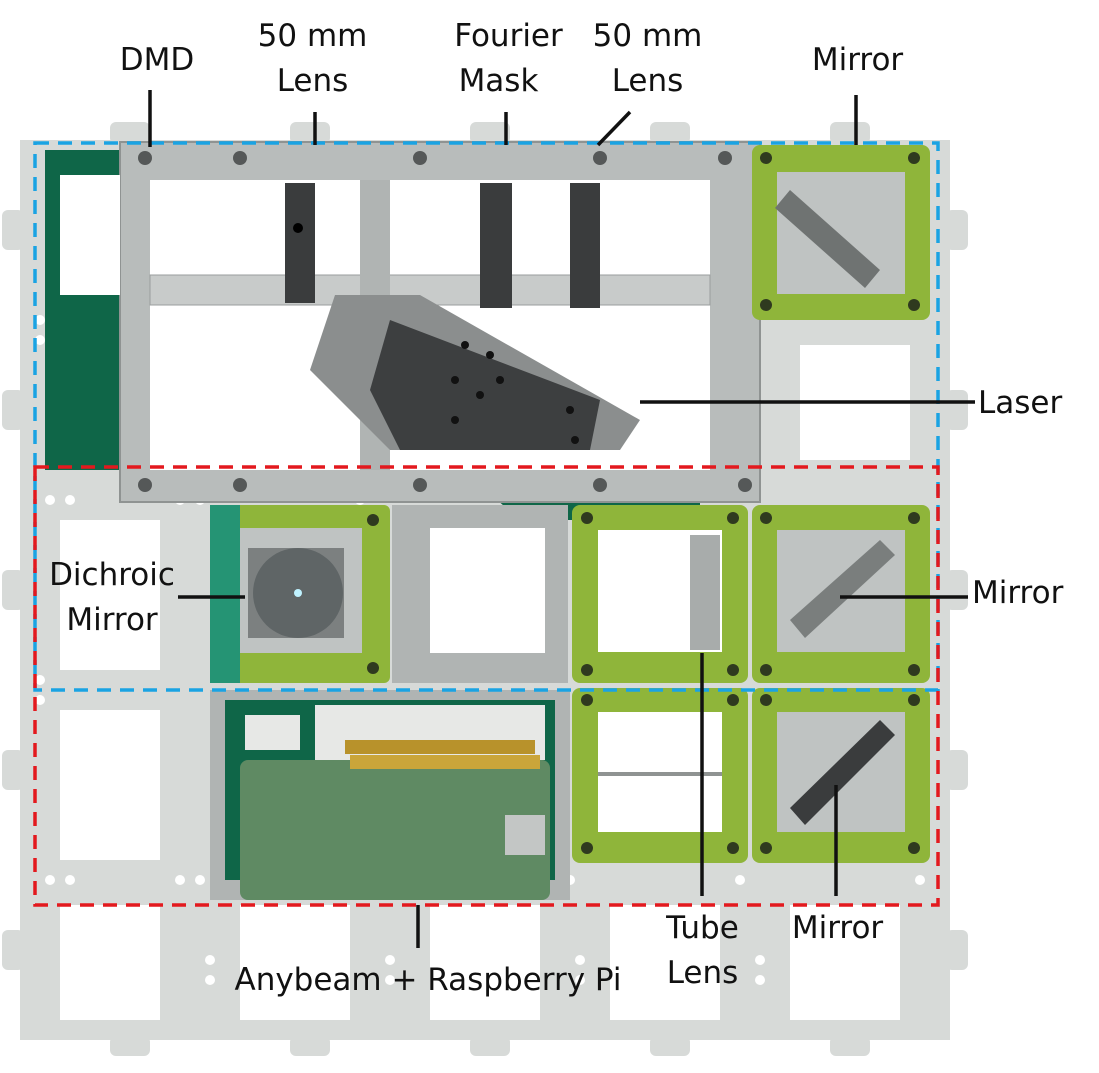 This screenshot has height=1073, width=1099. Describe the element at coordinates (390, 795) in the screenshot. I see `anybeam-assembly` at that location.